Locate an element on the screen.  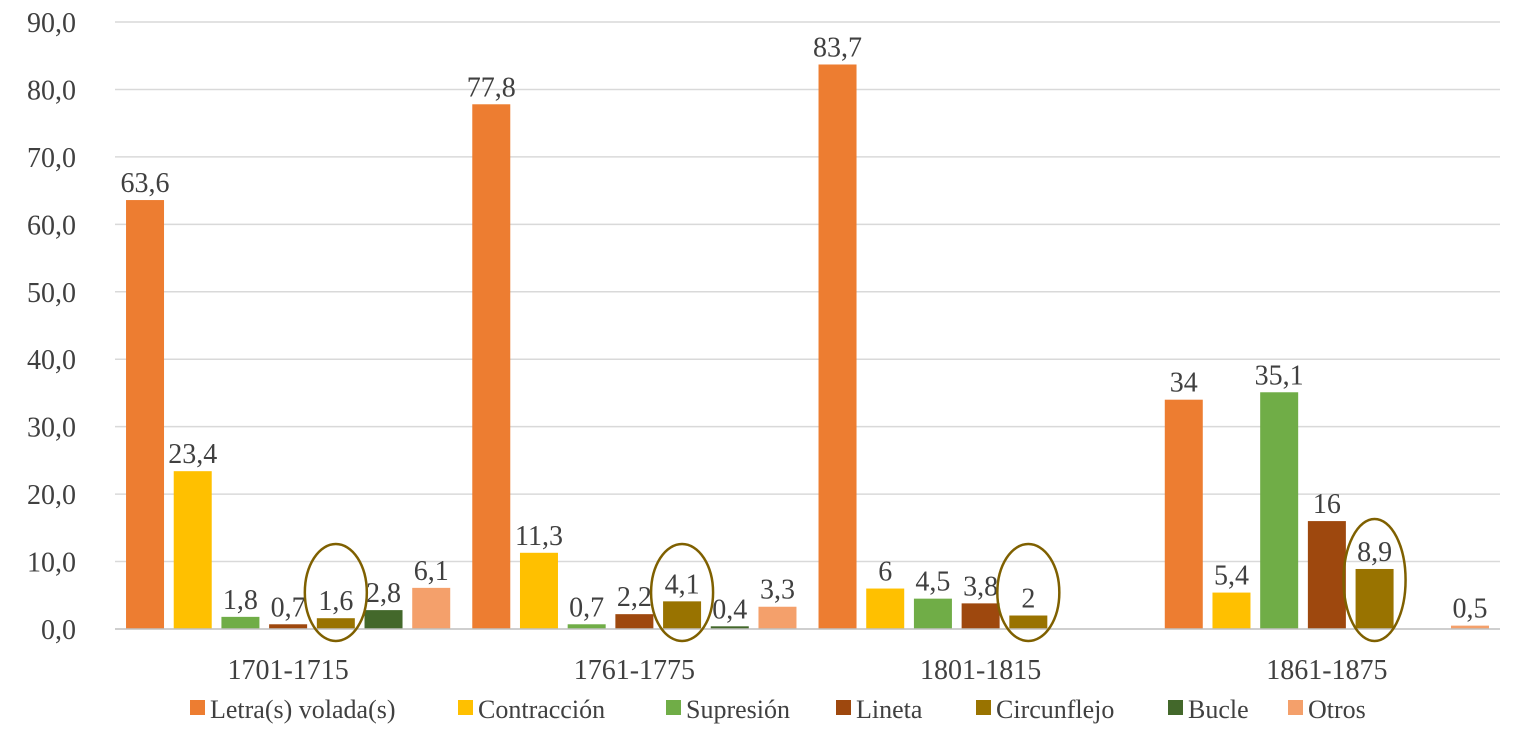
data-label: 83,7 is located at coordinates (837, 47).